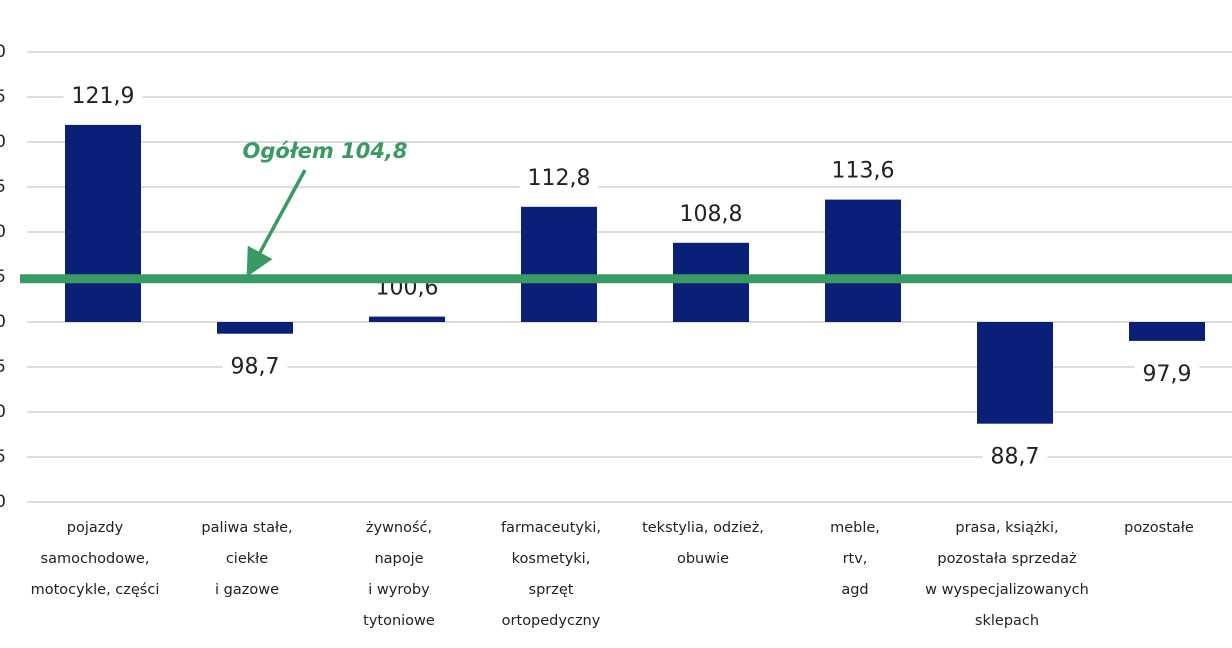  Describe the element at coordinates (1007, 590) in the screenshot. I see `x-tick-label: w wyspecjalizowanych` at that location.